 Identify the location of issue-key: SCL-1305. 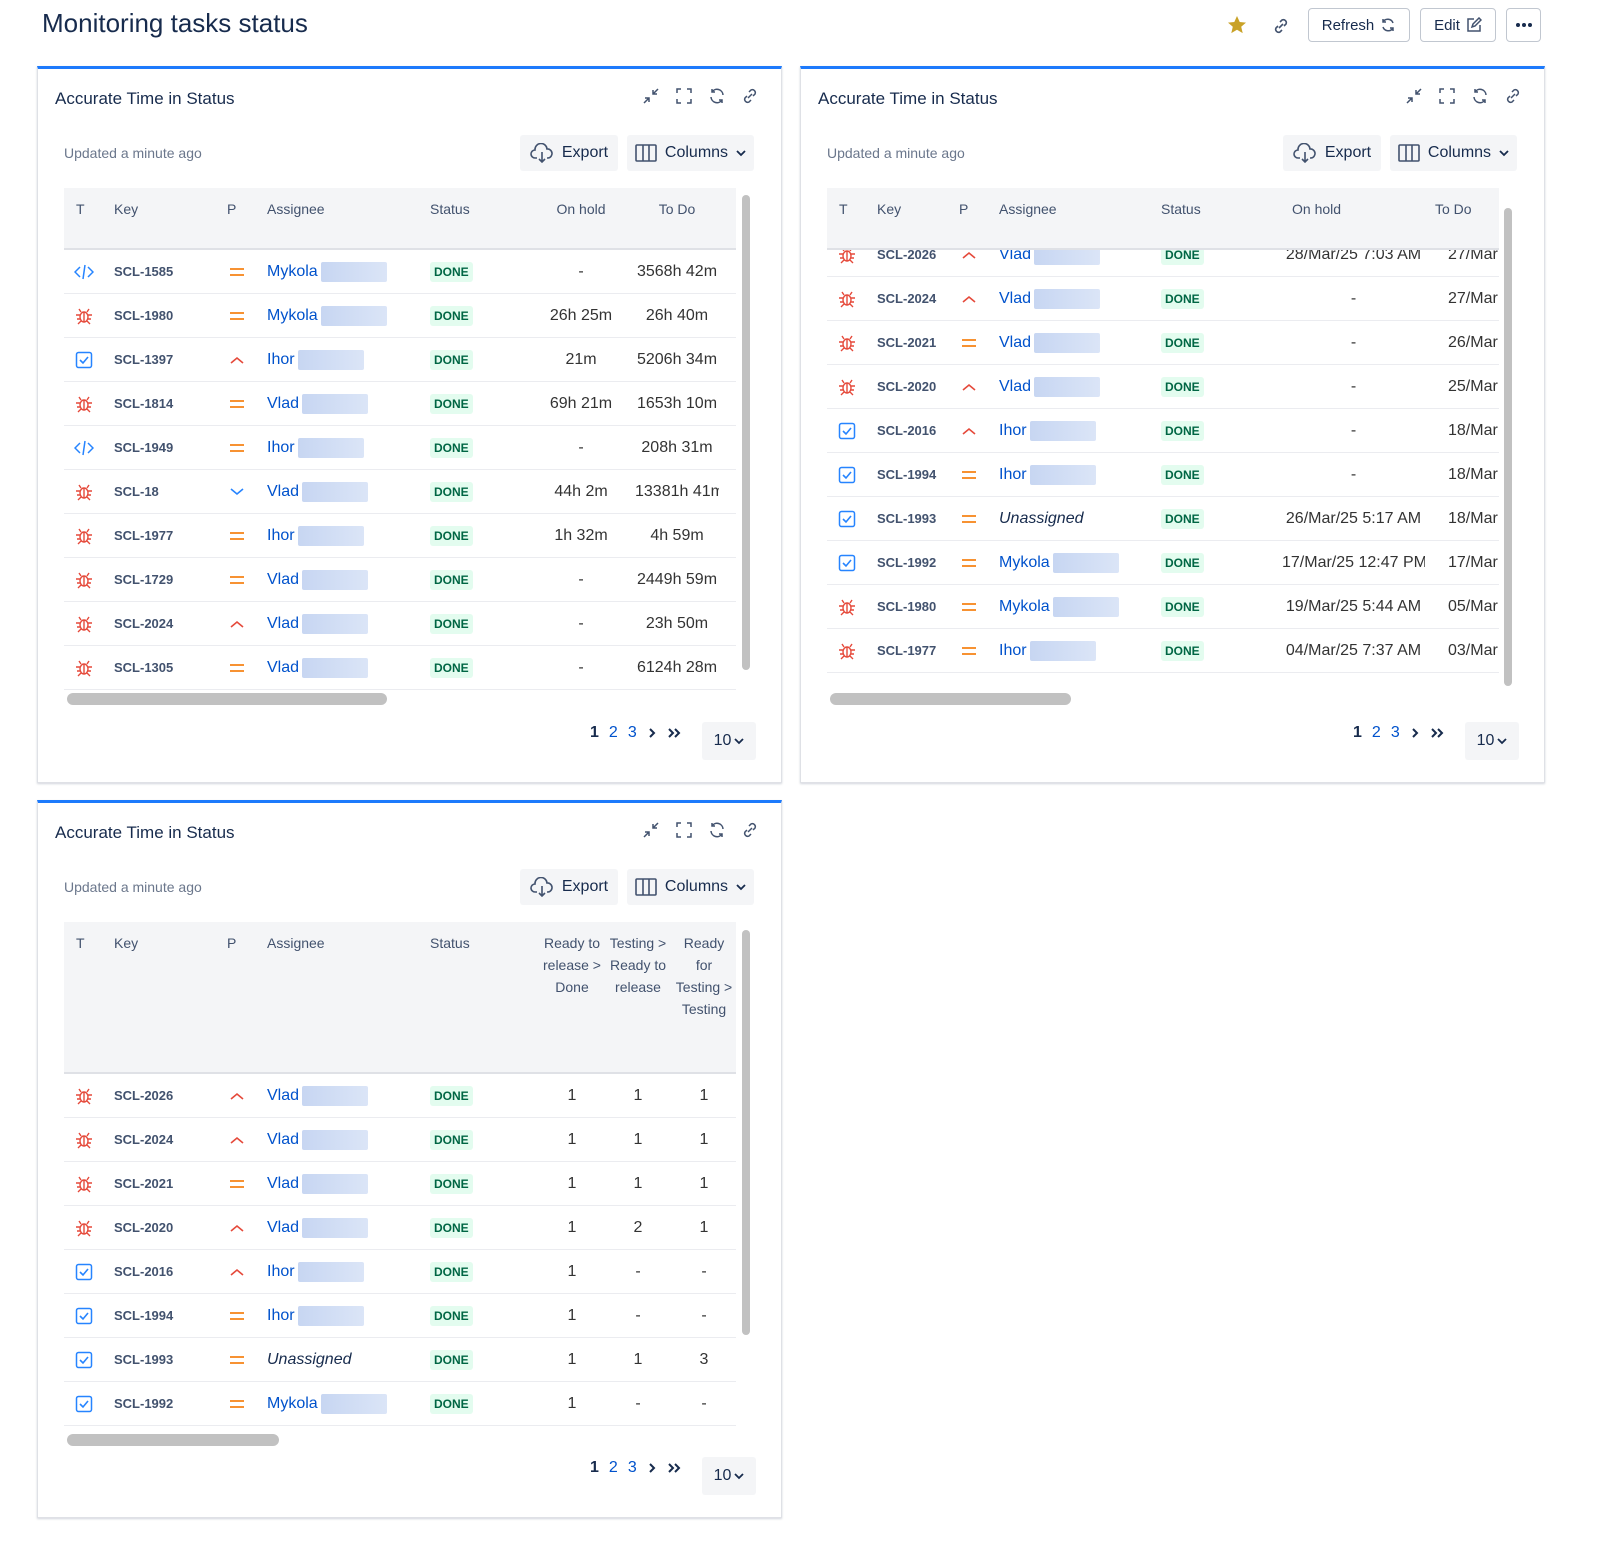
(144, 667).